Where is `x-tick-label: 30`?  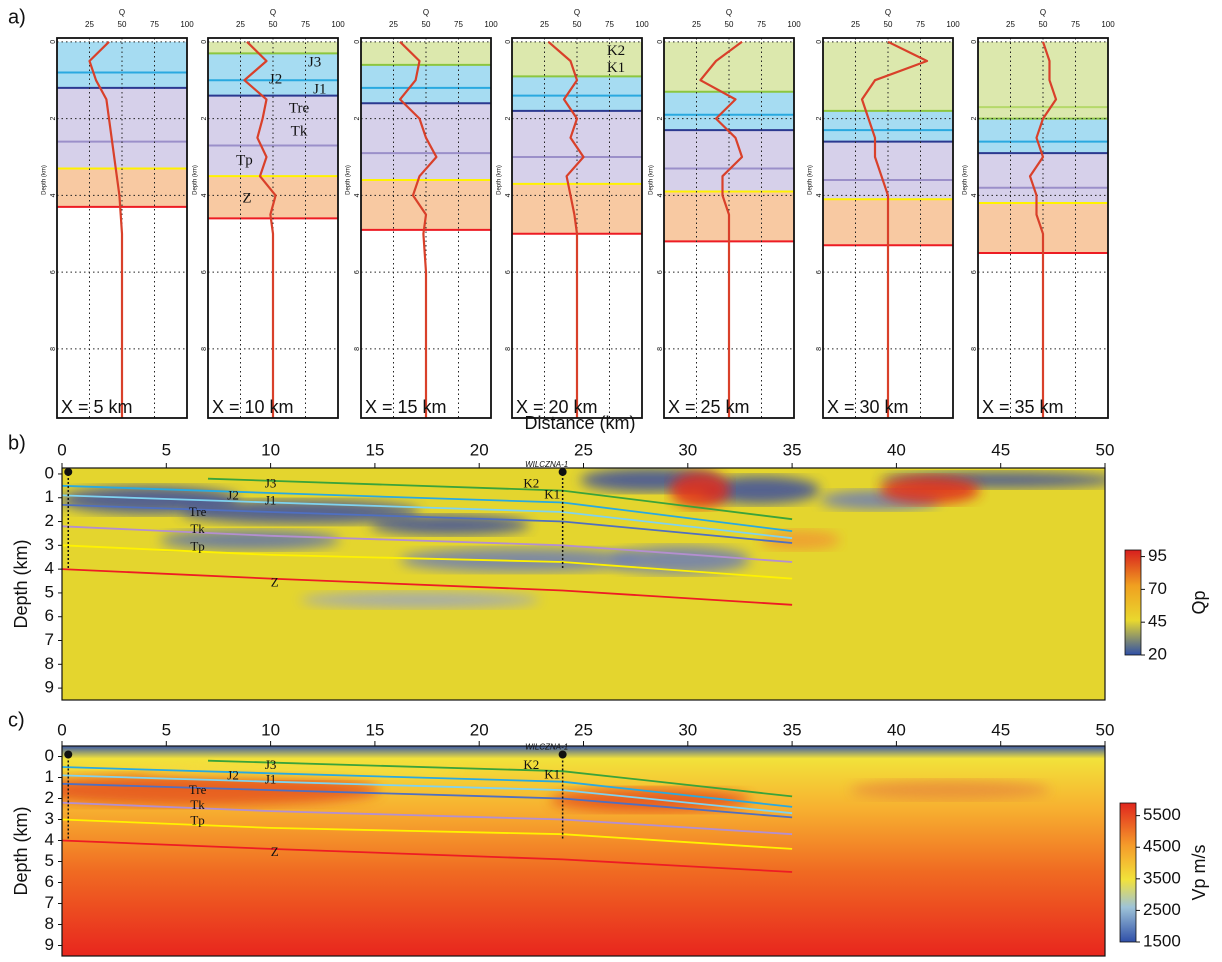 x-tick-label: 30 is located at coordinates (687, 729).